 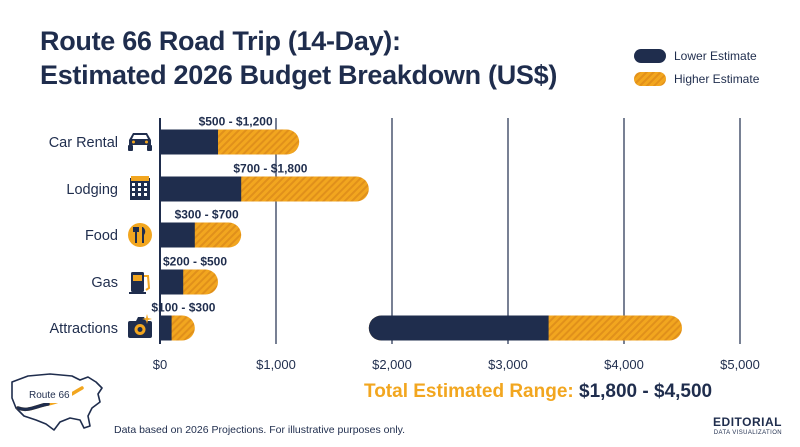 I want to click on category-label: Gas, so click(x=104, y=283).